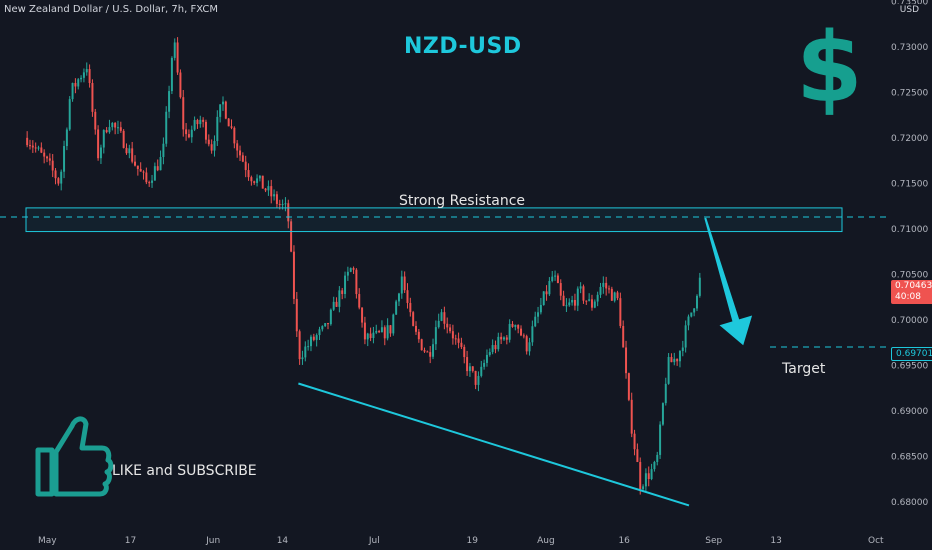 This screenshot has height=550, width=932. Describe the element at coordinates (624, 541) in the screenshot. I see `x-tick-label: 16` at that location.